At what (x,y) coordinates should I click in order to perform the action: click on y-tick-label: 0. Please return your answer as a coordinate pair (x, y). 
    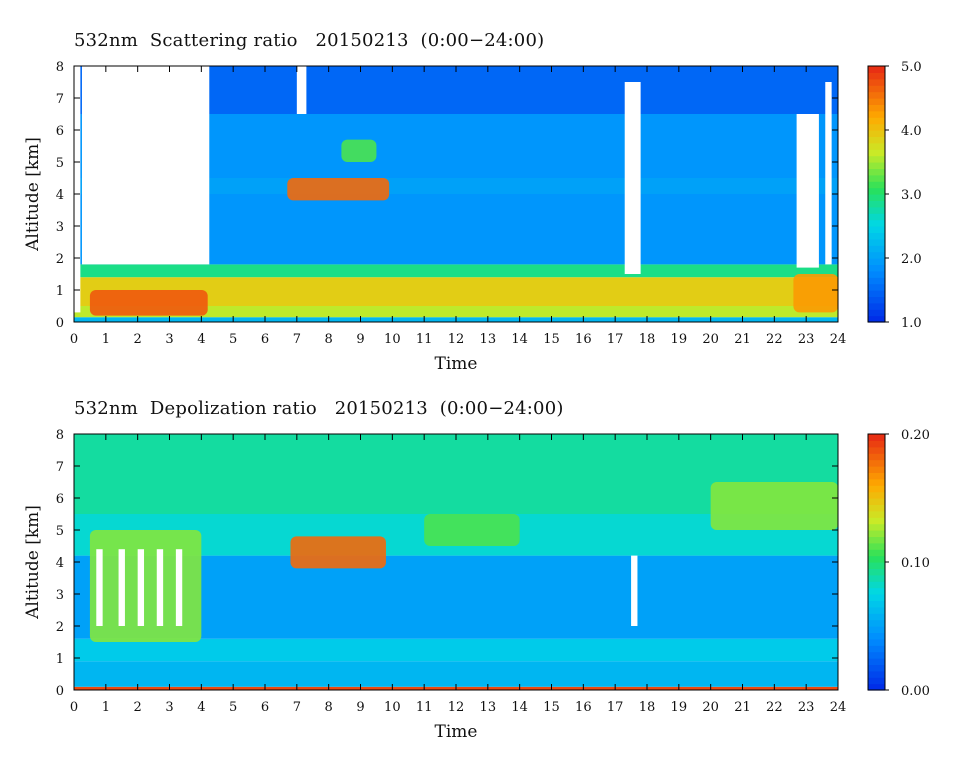
    Looking at the image, I should click on (60, 691).